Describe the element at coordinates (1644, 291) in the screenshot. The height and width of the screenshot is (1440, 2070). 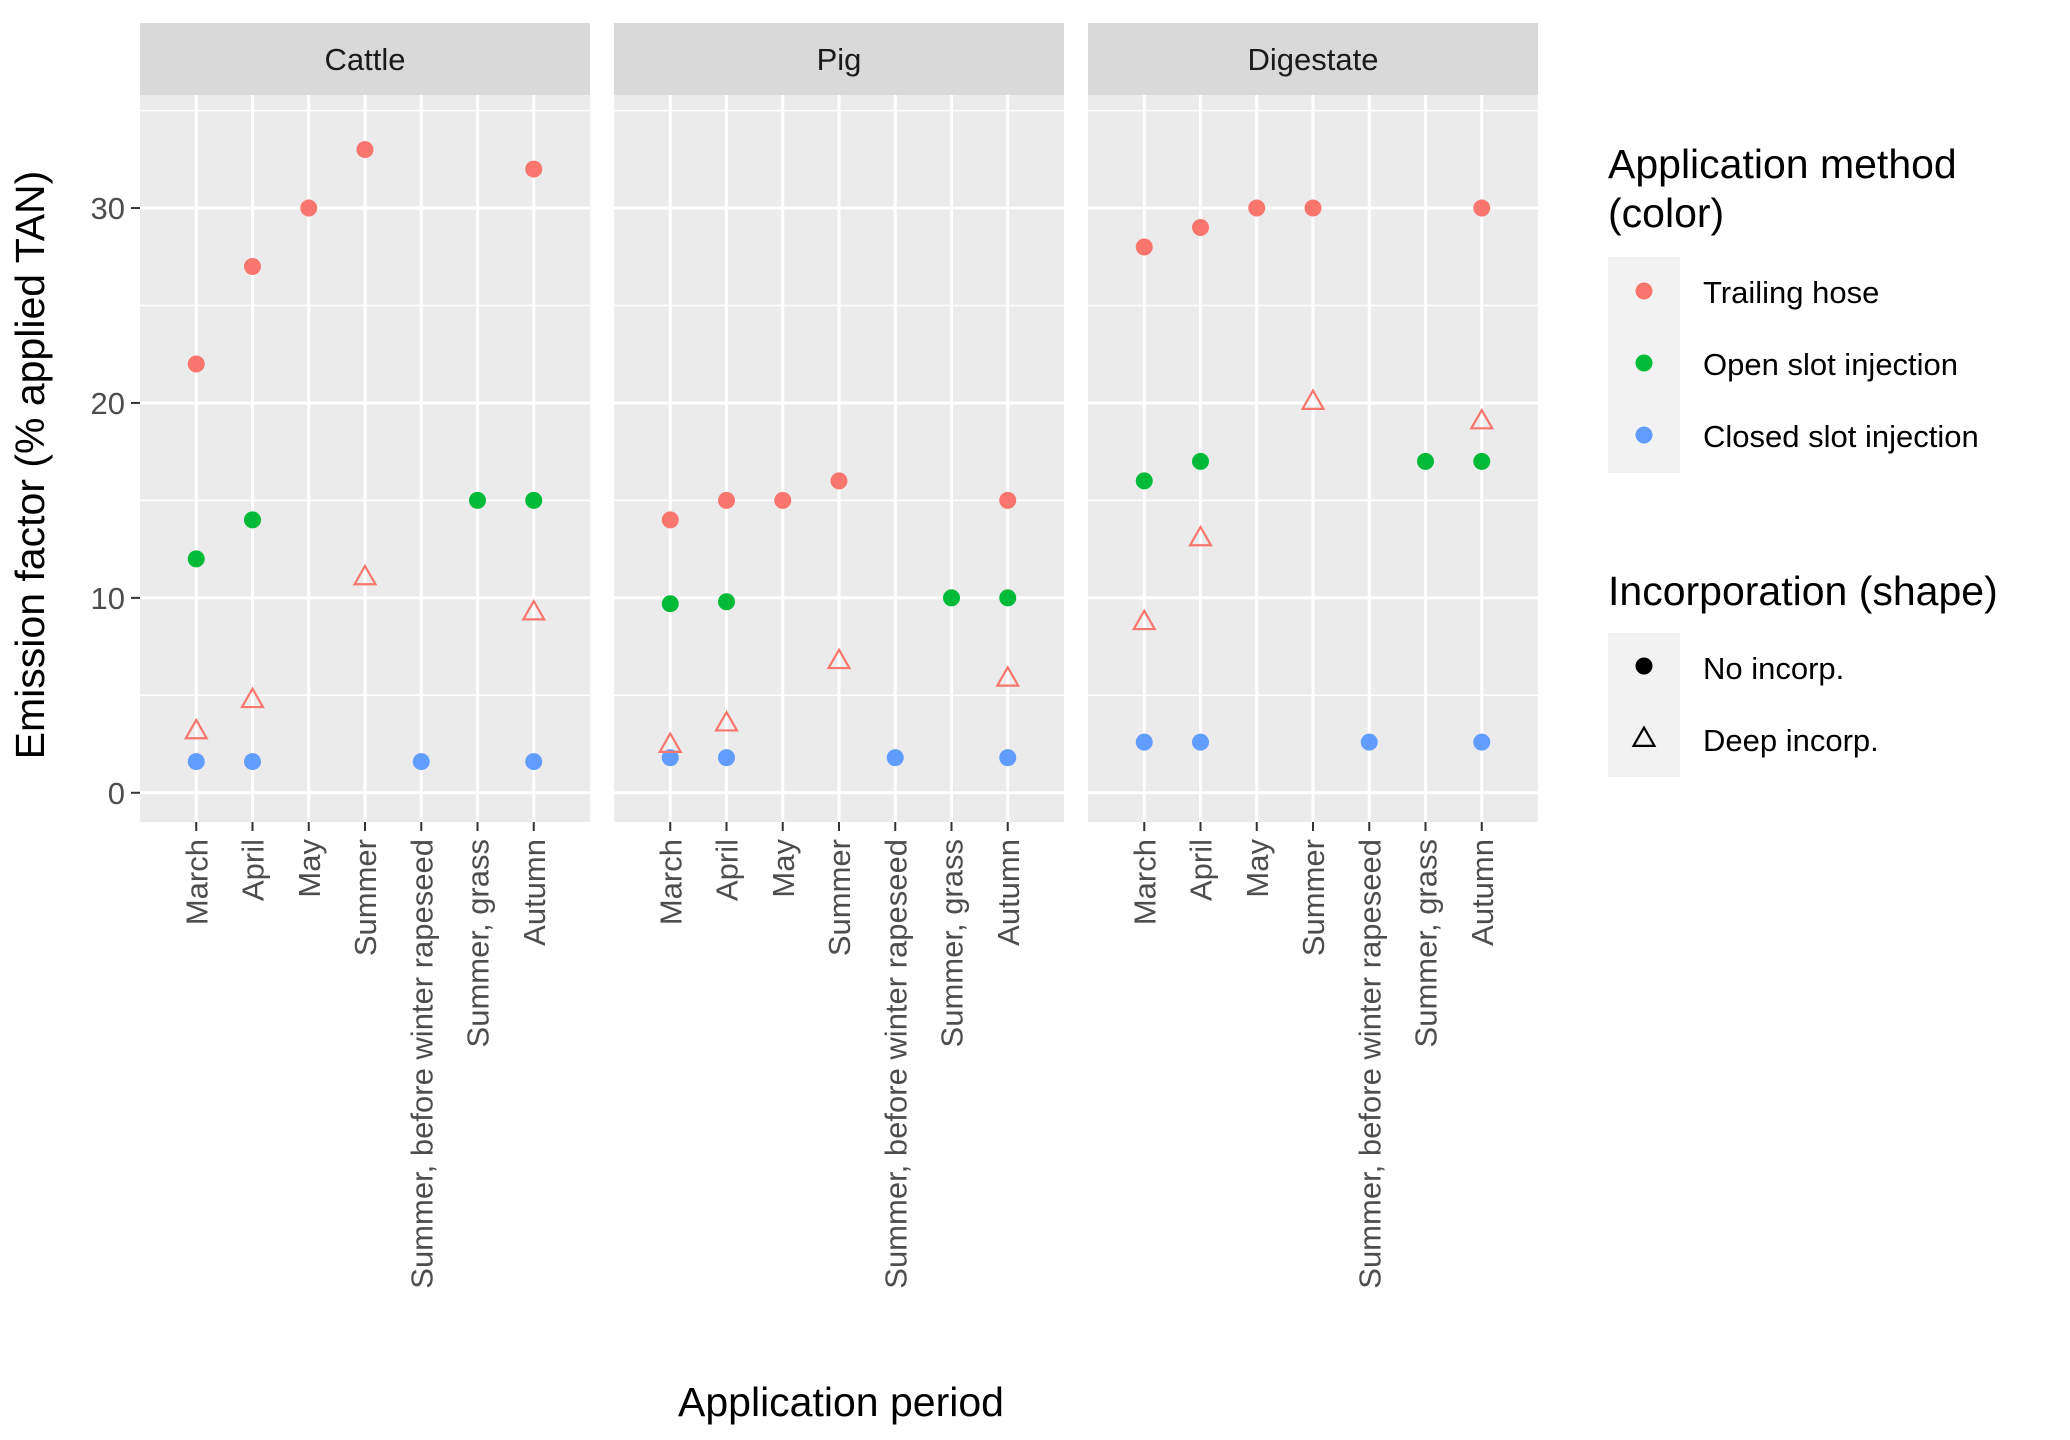
I see `legend-key-trailing-hose` at that location.